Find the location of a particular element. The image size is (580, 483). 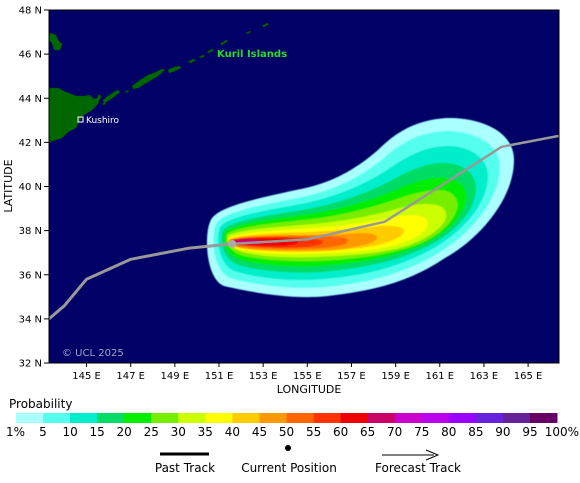

past-track-key-label: Past Track is located at coordinates (185, 468).